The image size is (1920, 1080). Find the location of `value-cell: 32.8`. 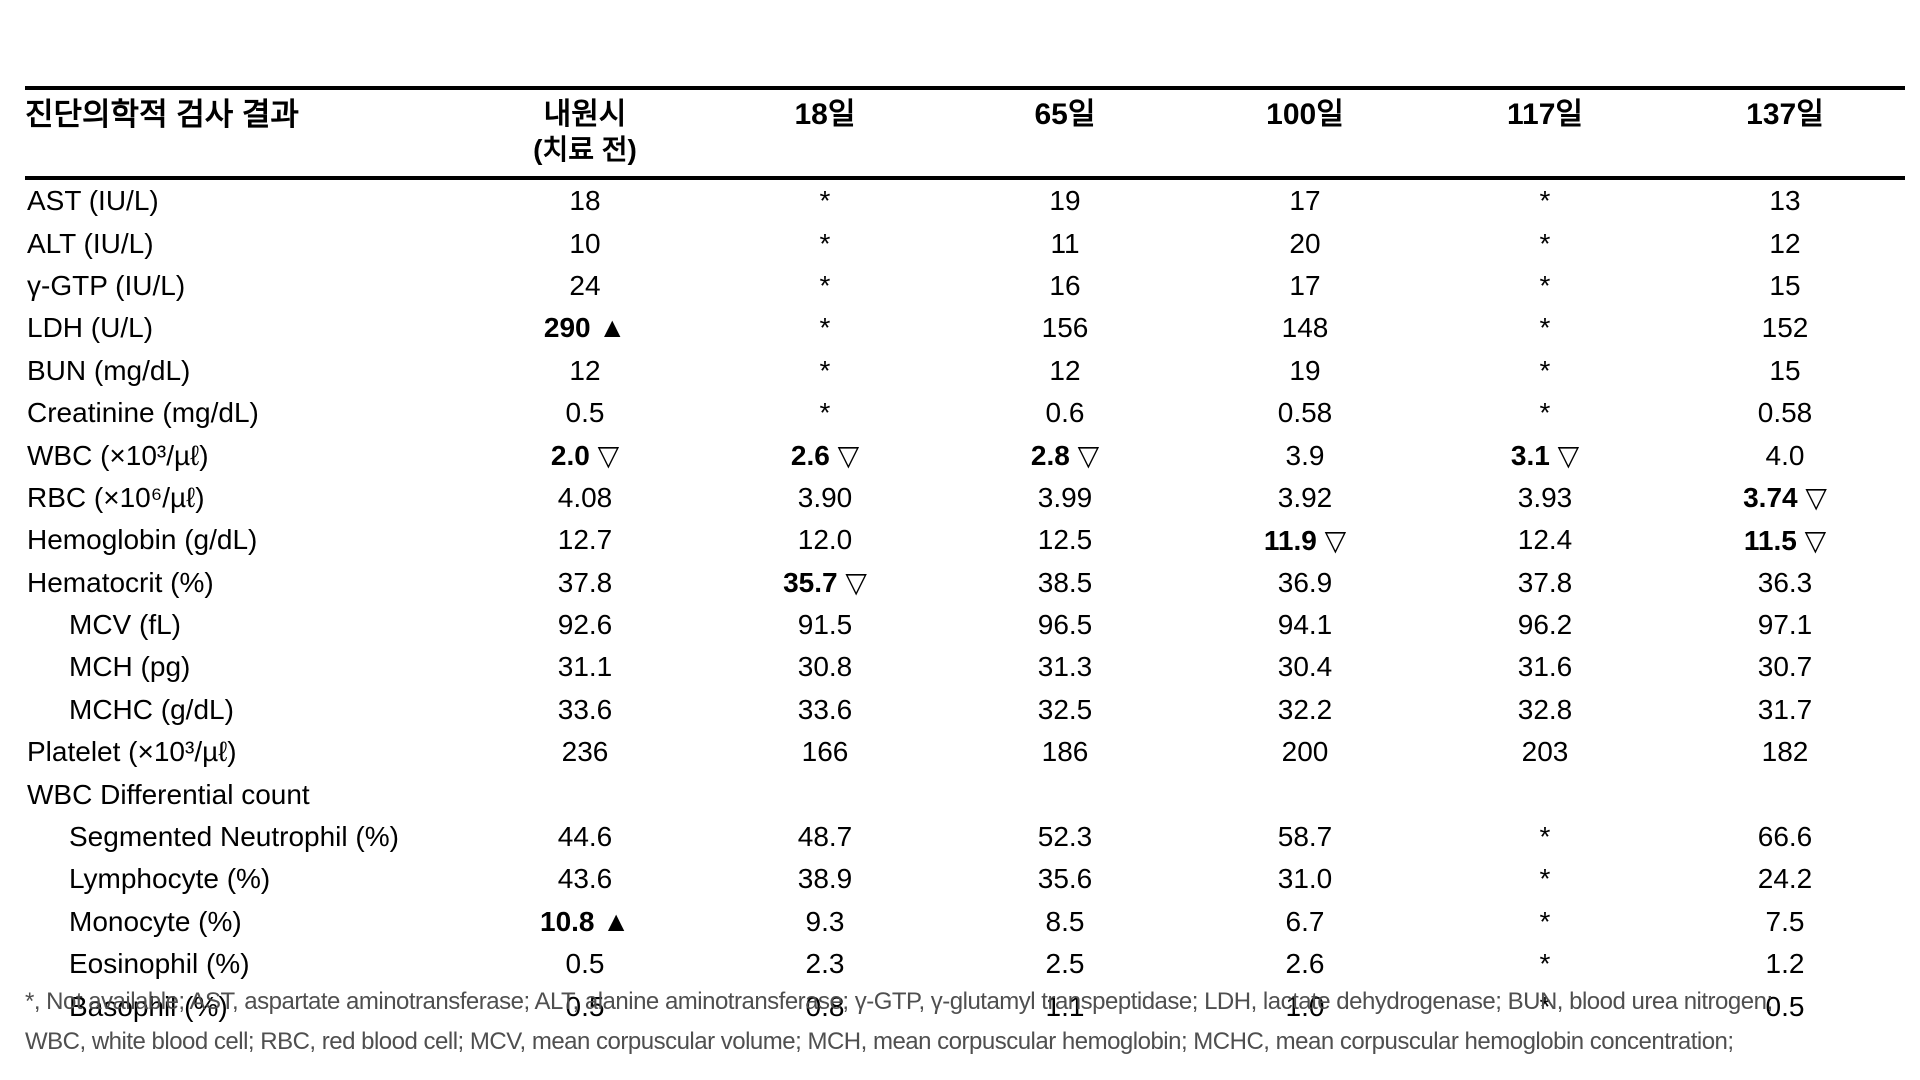

value-cell: 32.8 is located at coordinates (1545, 709).